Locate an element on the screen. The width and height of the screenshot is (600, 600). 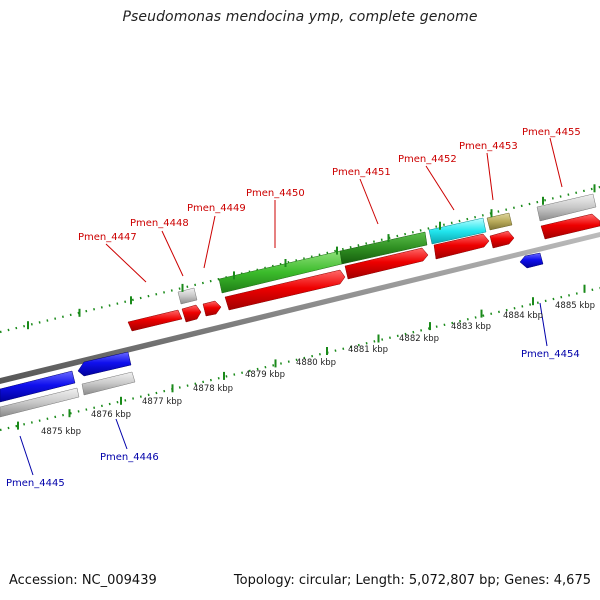
tick-label-4879: 4879 kbp is located at coordinates (265, 375).